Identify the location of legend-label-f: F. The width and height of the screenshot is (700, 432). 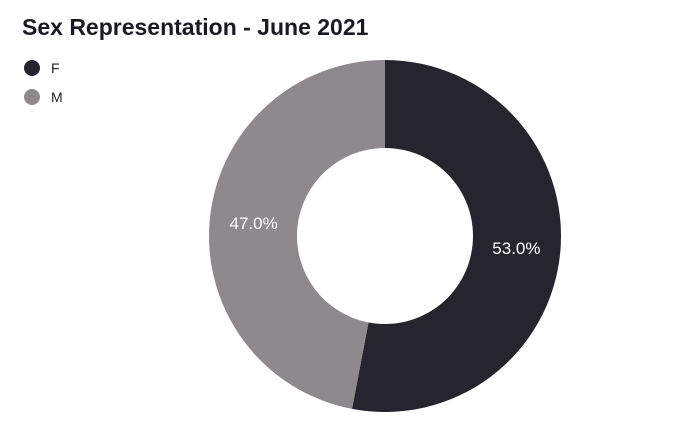
(55, 68).